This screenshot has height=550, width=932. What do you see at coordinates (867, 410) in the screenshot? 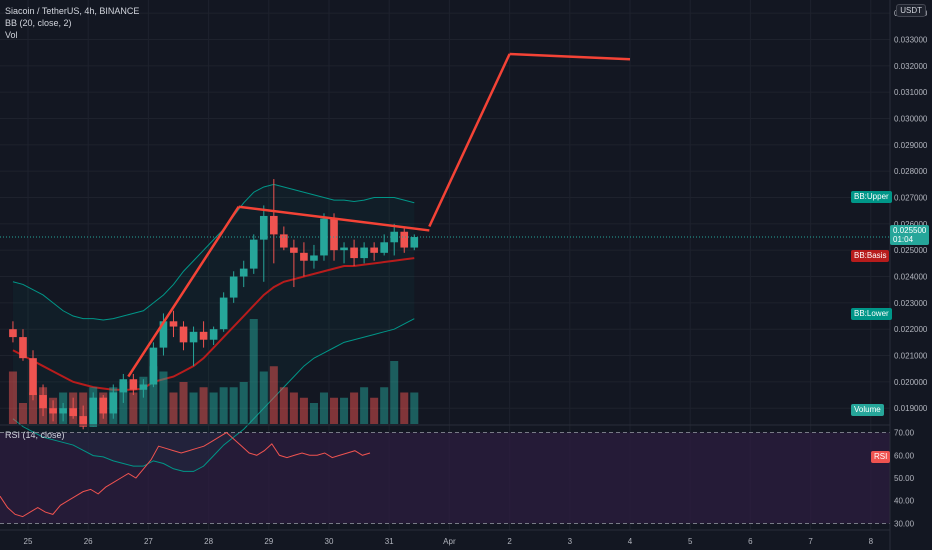
I see `volume-tag: Volume` at bounding box center [867, 410].